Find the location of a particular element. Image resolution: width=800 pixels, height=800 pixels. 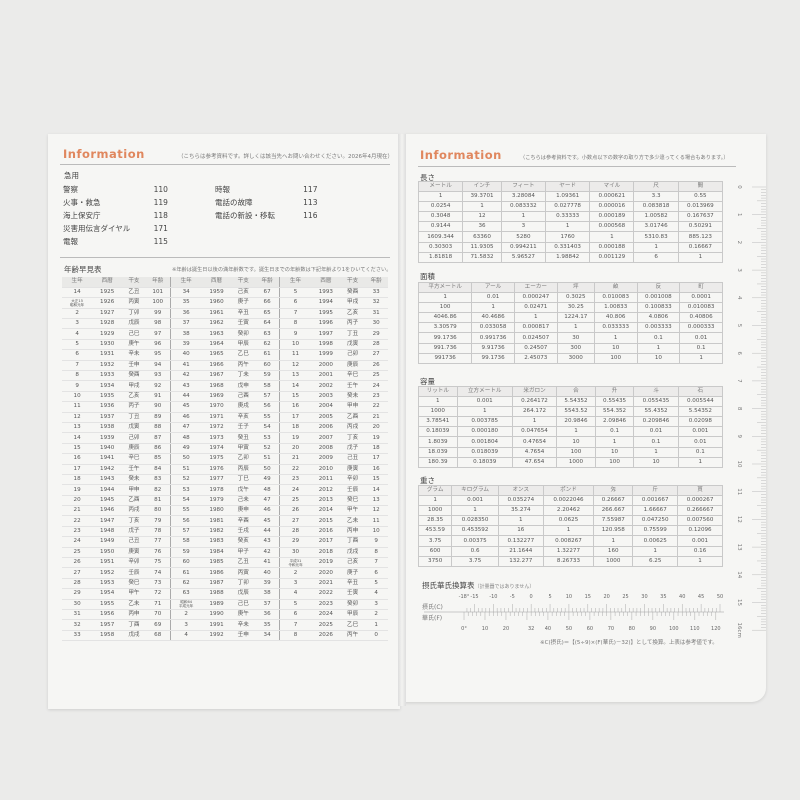

table-cell: 0.1 is located at coordinates (700, 452).